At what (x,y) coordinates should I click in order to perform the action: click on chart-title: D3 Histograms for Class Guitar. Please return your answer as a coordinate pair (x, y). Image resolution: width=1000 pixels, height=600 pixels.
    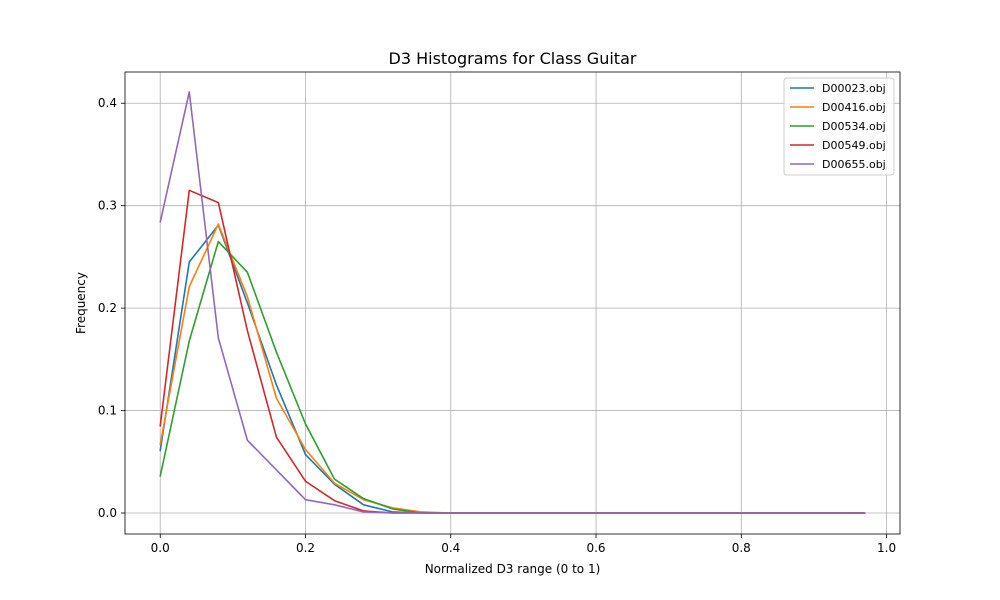
    Looking at the image, I should click on (513, 58).